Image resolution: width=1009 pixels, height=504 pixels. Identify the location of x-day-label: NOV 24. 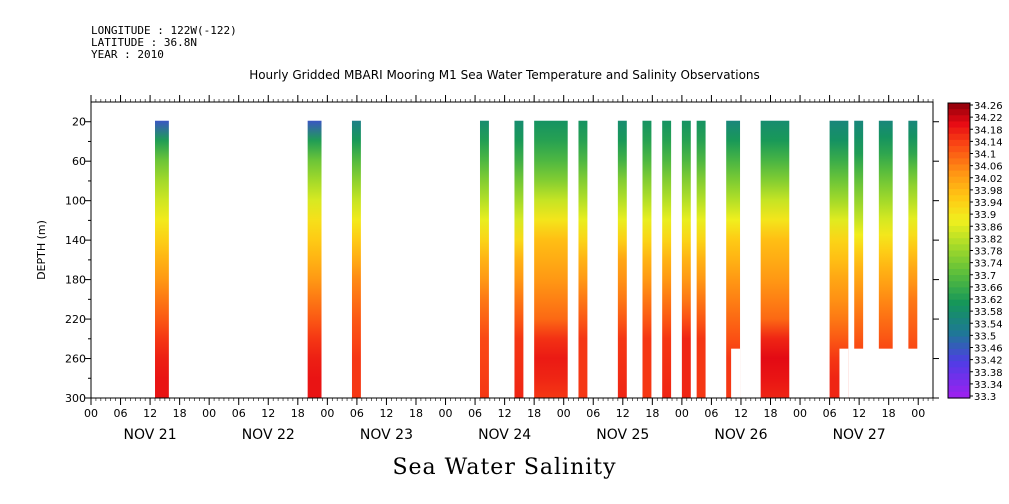
(504, 435).